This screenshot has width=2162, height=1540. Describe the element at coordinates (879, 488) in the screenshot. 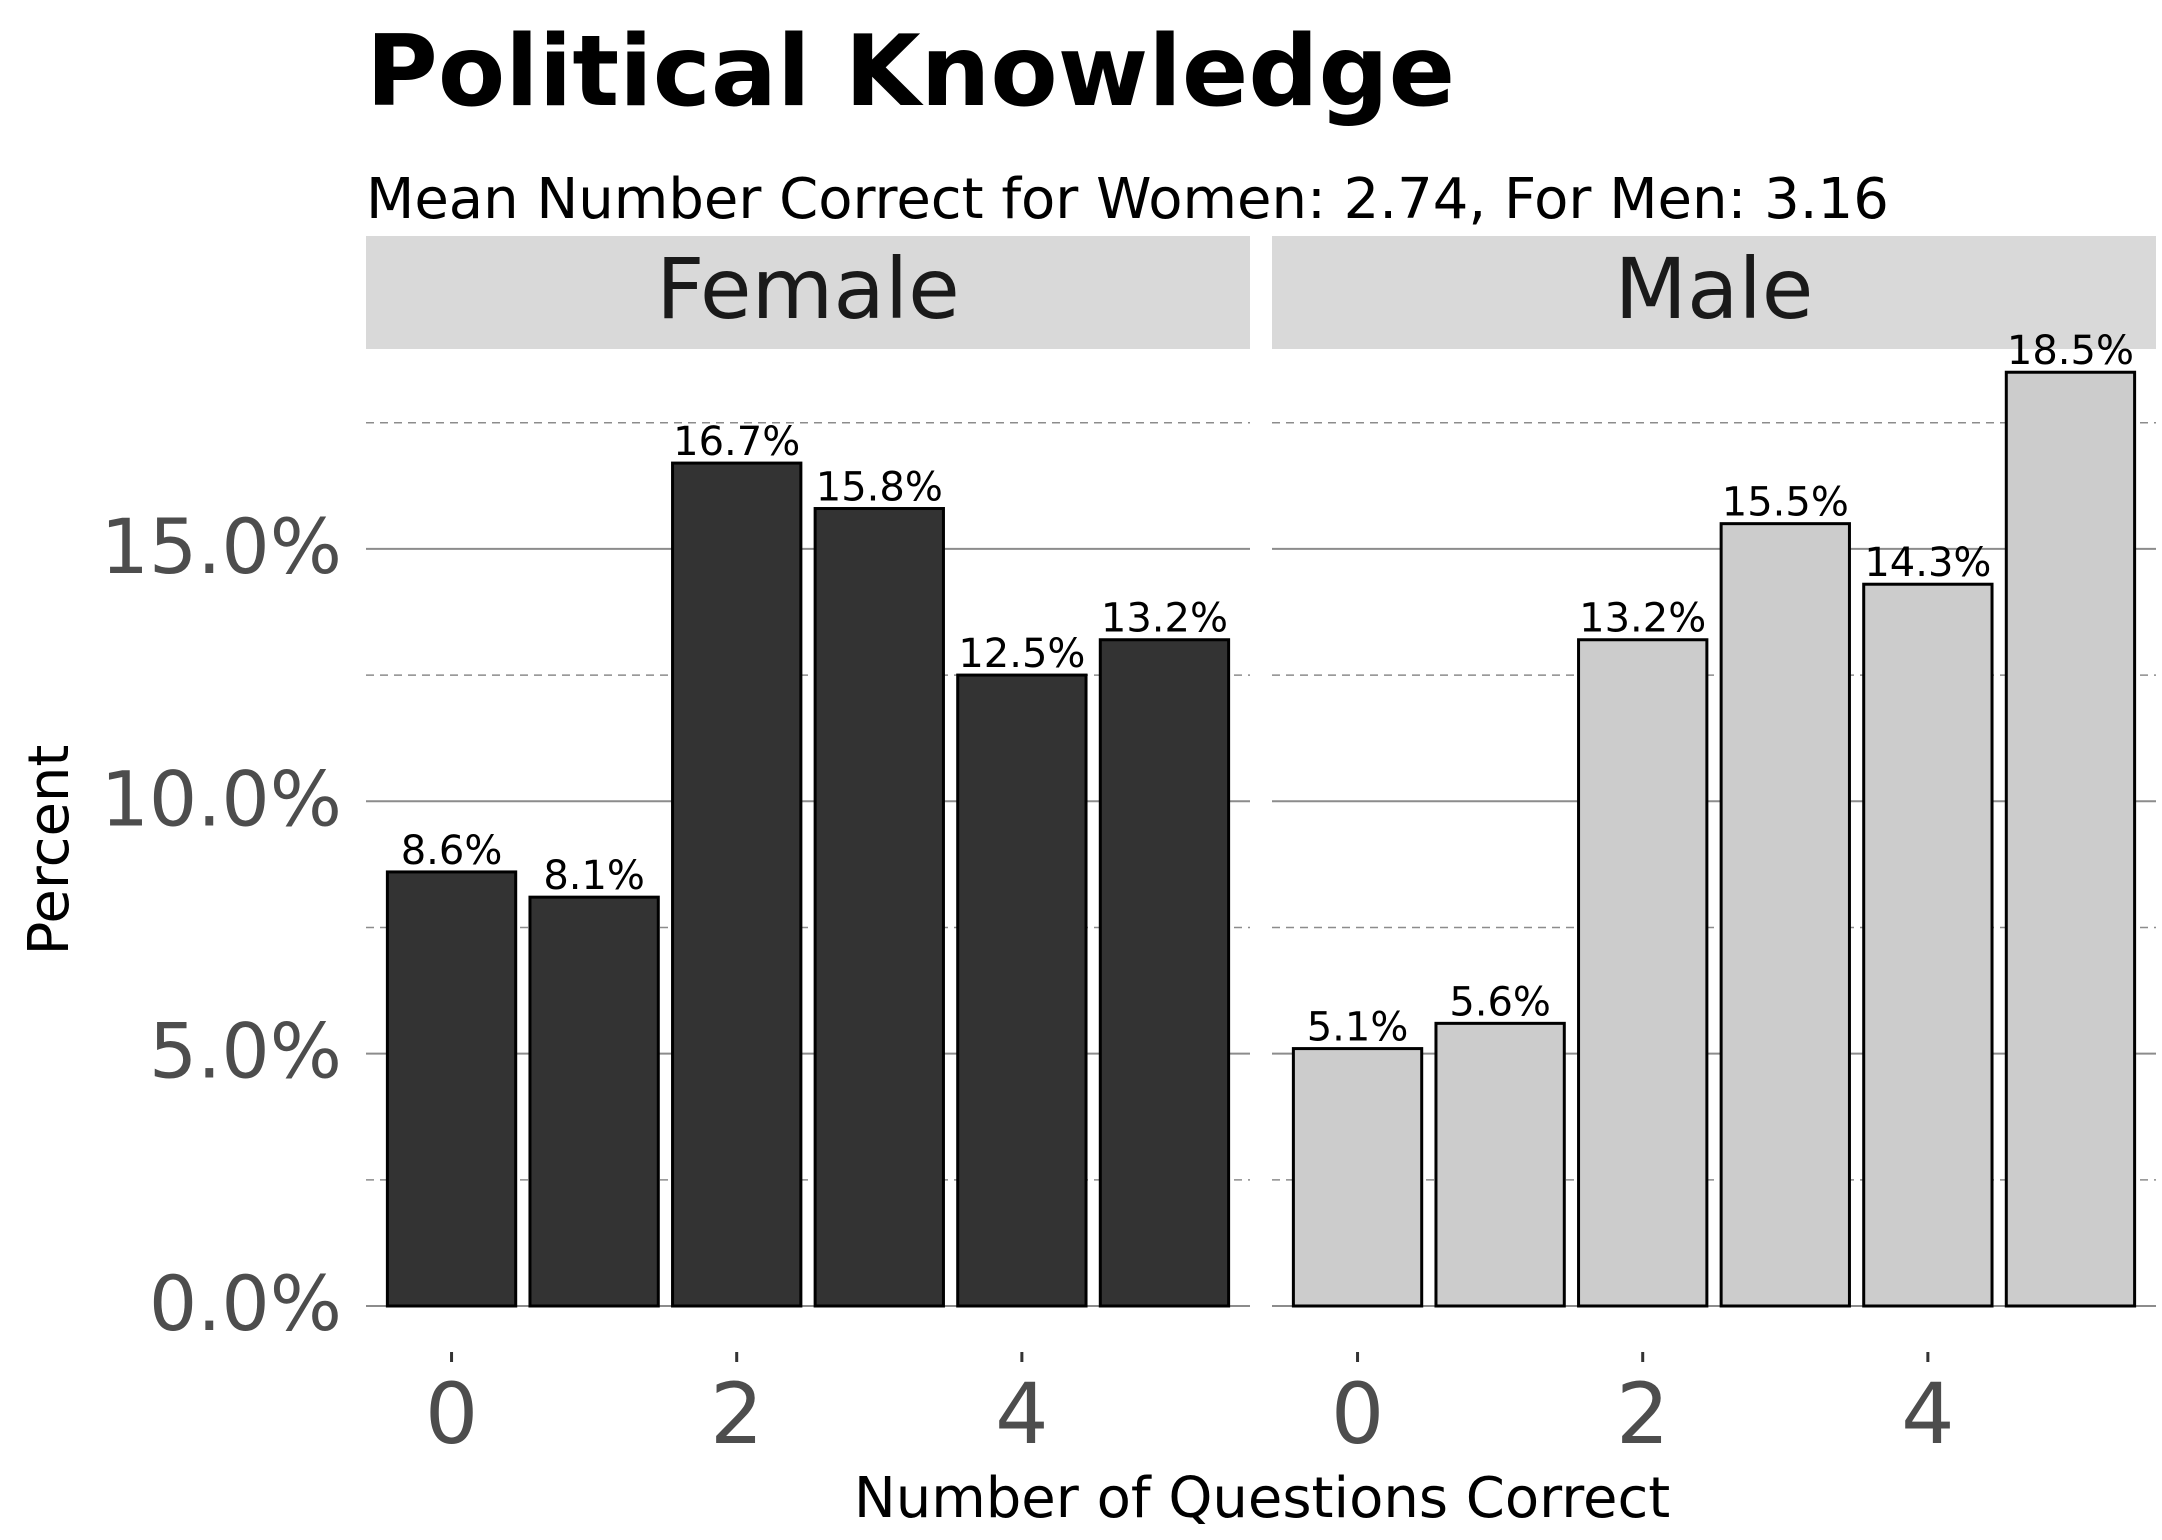

I see `bar-value-label: 15.8%` at that location.